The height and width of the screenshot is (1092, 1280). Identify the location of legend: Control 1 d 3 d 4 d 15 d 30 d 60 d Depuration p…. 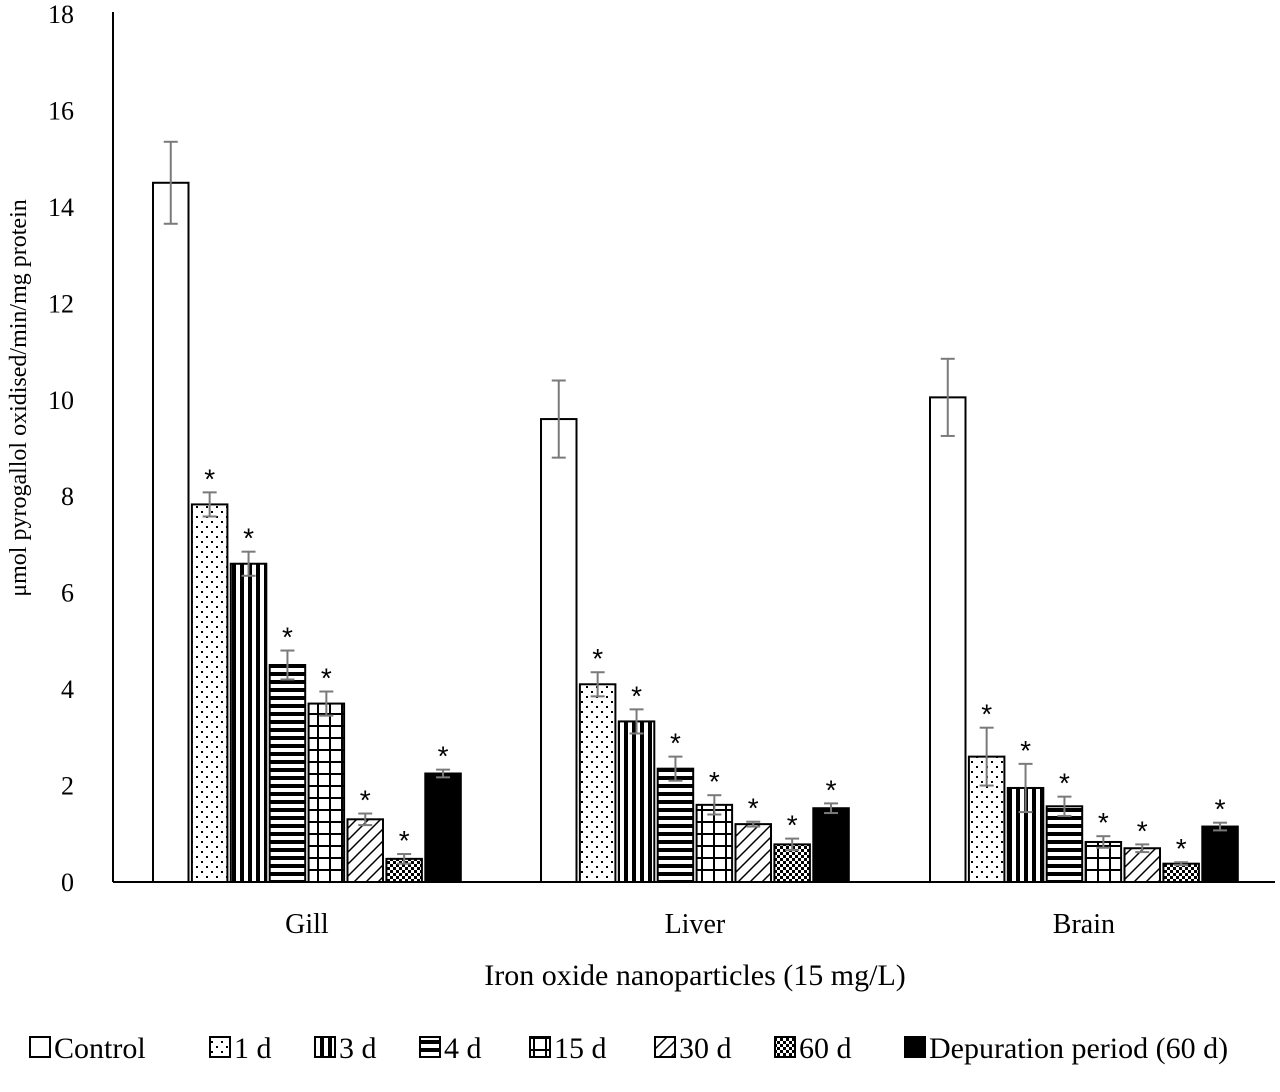
(628, 1048).